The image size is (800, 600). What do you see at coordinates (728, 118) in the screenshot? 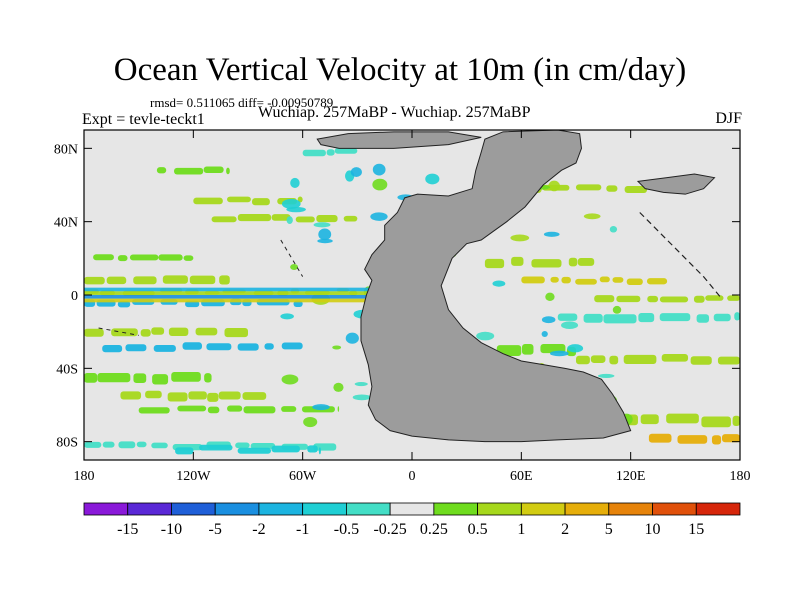
I see `season-label: DJF` at bounding box center [728, 118].